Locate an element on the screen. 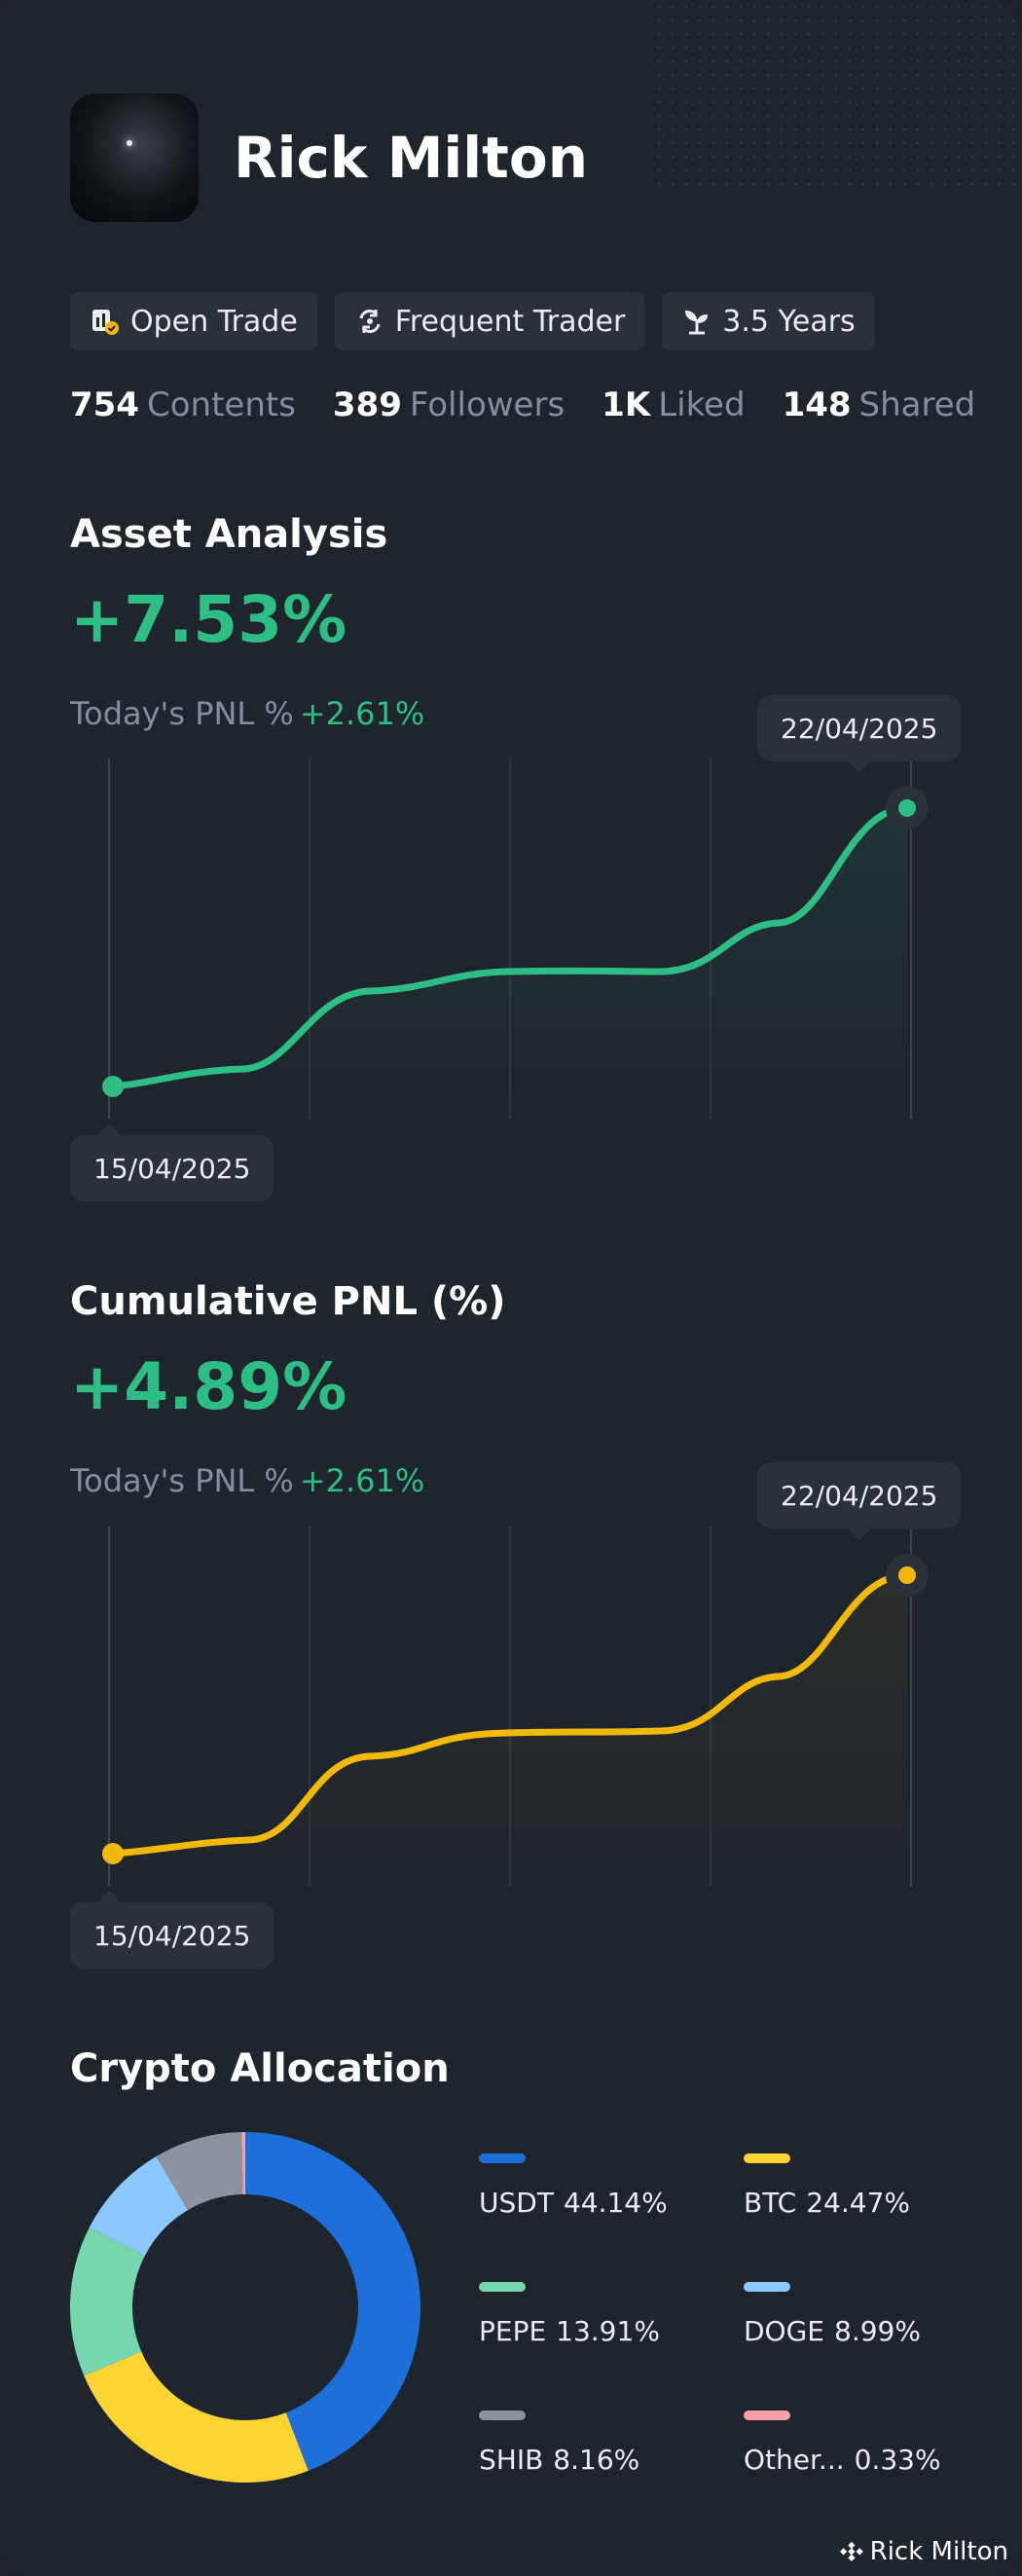 Image resolution: width=1022 pixels, height=2576 pixels. donut-slice-doge is located at coordinates (139, 2207).